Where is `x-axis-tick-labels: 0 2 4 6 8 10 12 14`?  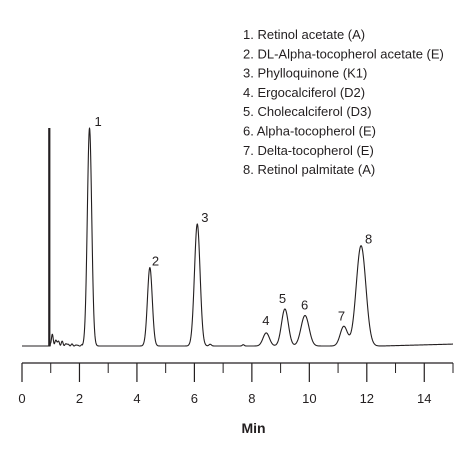 x-axis-tick-labels: 0 2 4 6 8 10 12 14 is located at coordinates (224, 398).